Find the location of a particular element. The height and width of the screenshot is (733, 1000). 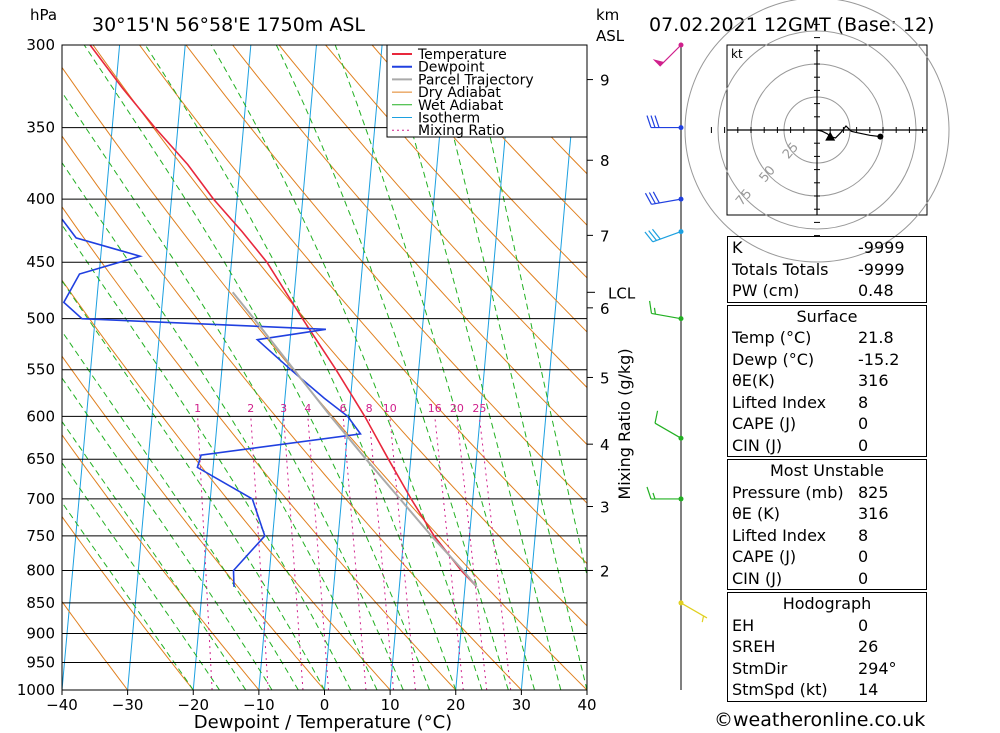

stat-row: PW (cm) 0.48 is located at coordinates (827, 291).